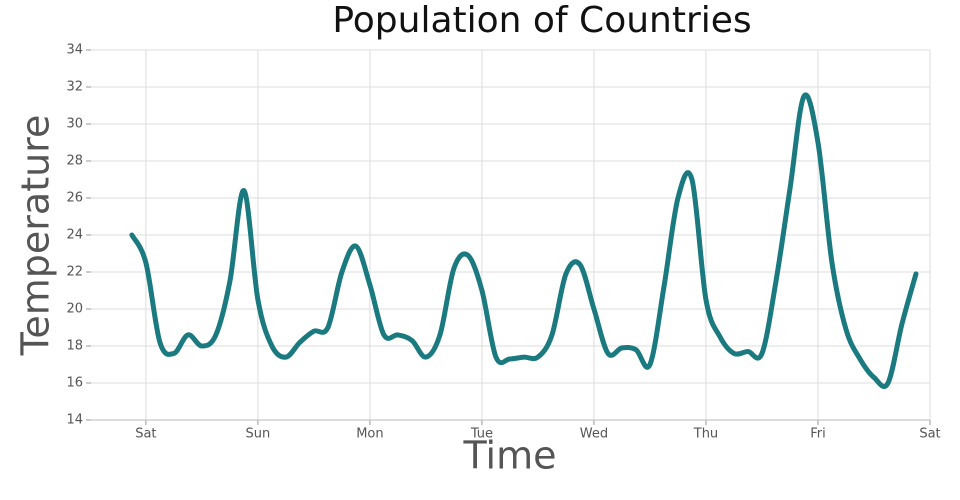 The width and height of the screenshot is (960, 500). I want to click on x-tick-label: Sun, so click(258, 434).